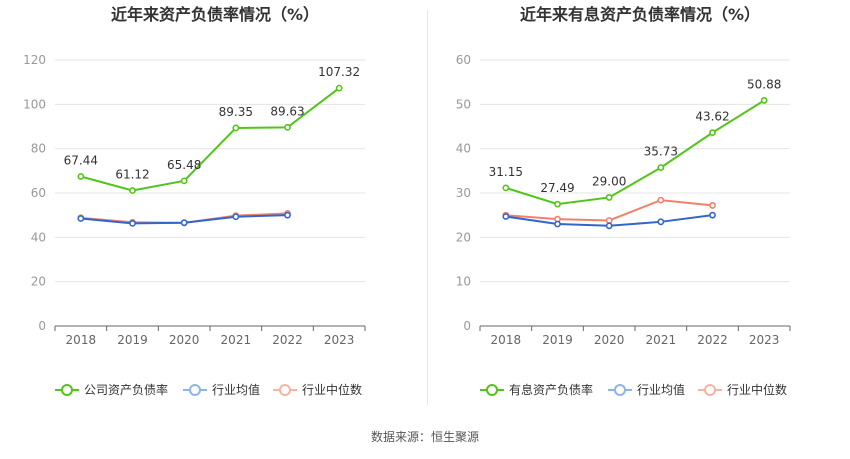 The height and width of the screenshot is (459, 850). I want to click on left-x-tick-label: 2020, so click(184, 340).